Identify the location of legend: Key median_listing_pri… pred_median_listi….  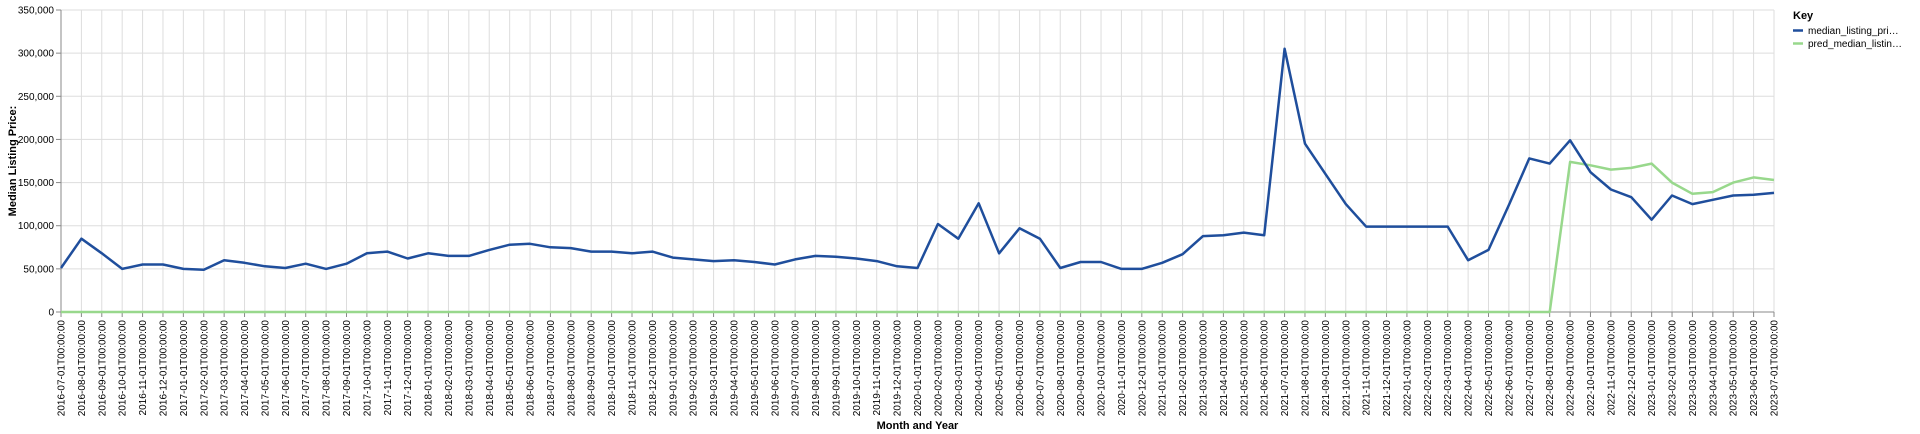
(1847, 30).